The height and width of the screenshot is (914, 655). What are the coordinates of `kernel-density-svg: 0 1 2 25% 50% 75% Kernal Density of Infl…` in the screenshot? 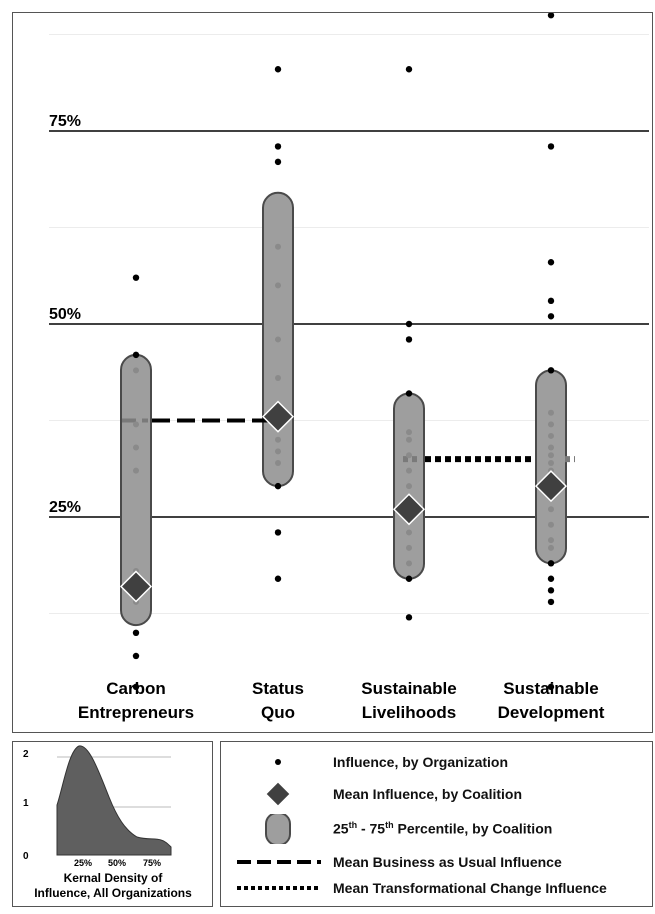 It's located at (107, 822).